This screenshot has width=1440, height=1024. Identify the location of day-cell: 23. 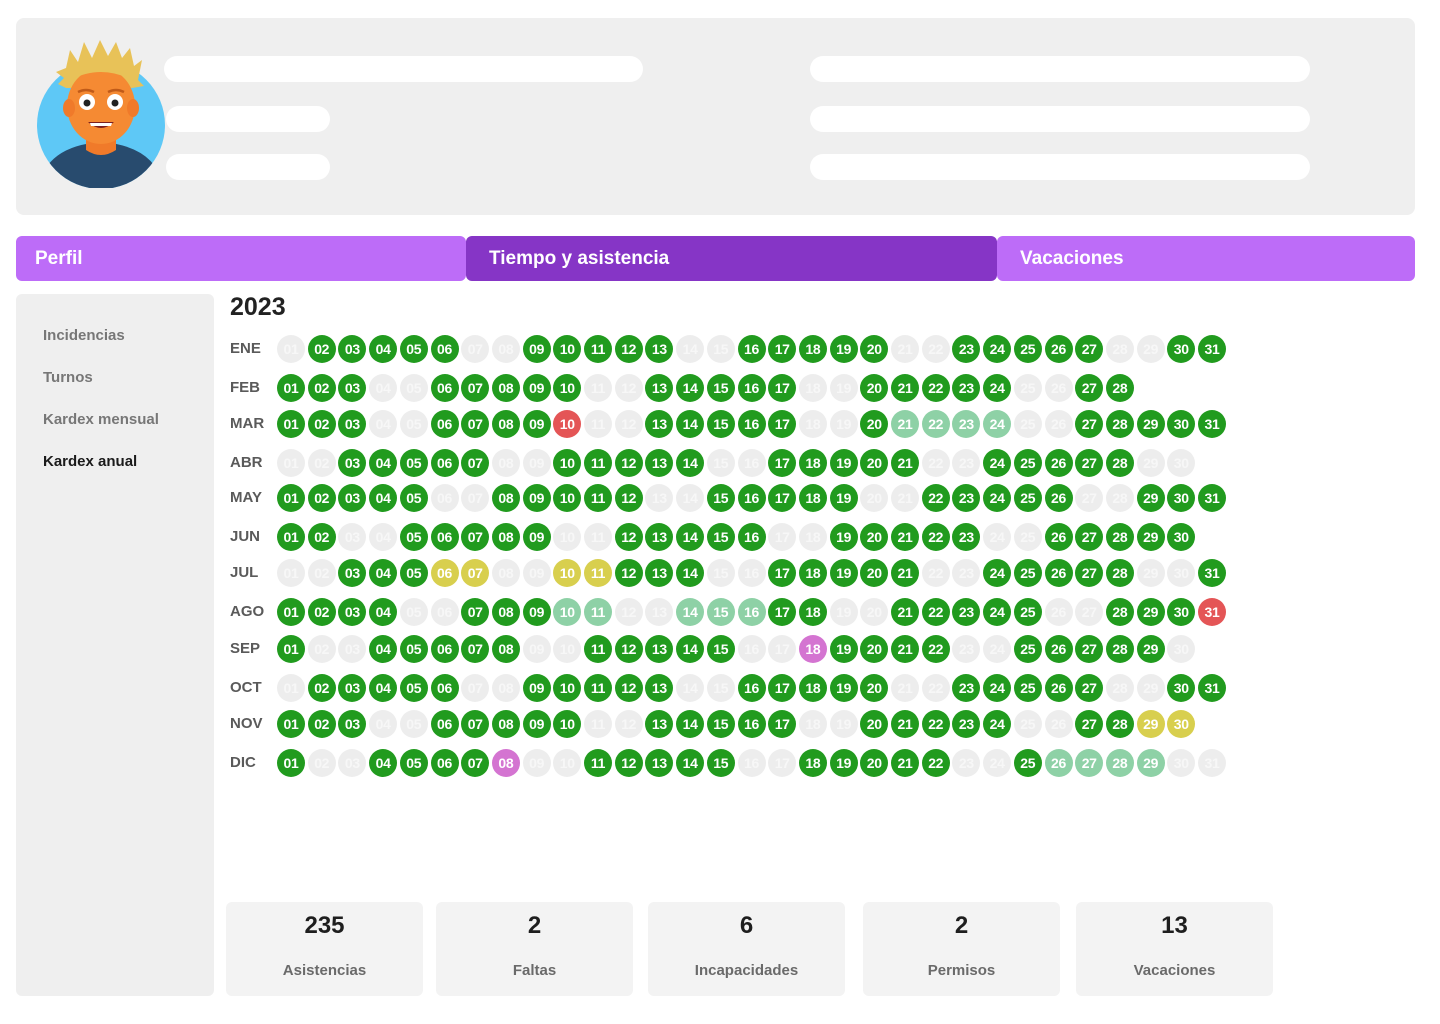
(966, 537).